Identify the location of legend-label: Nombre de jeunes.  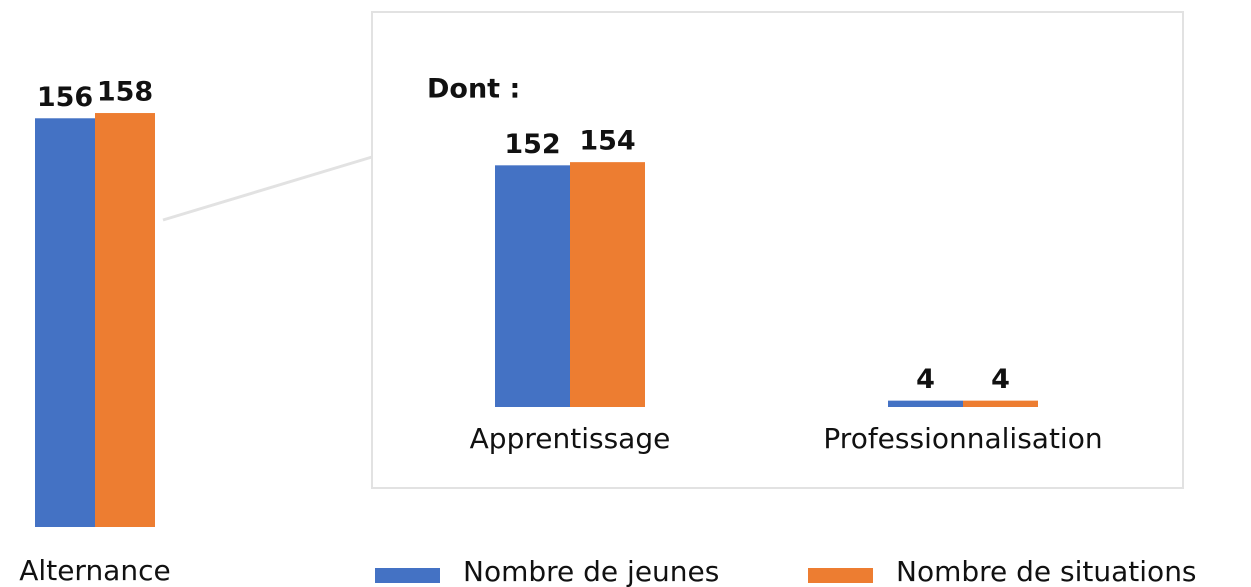
(591, 571).